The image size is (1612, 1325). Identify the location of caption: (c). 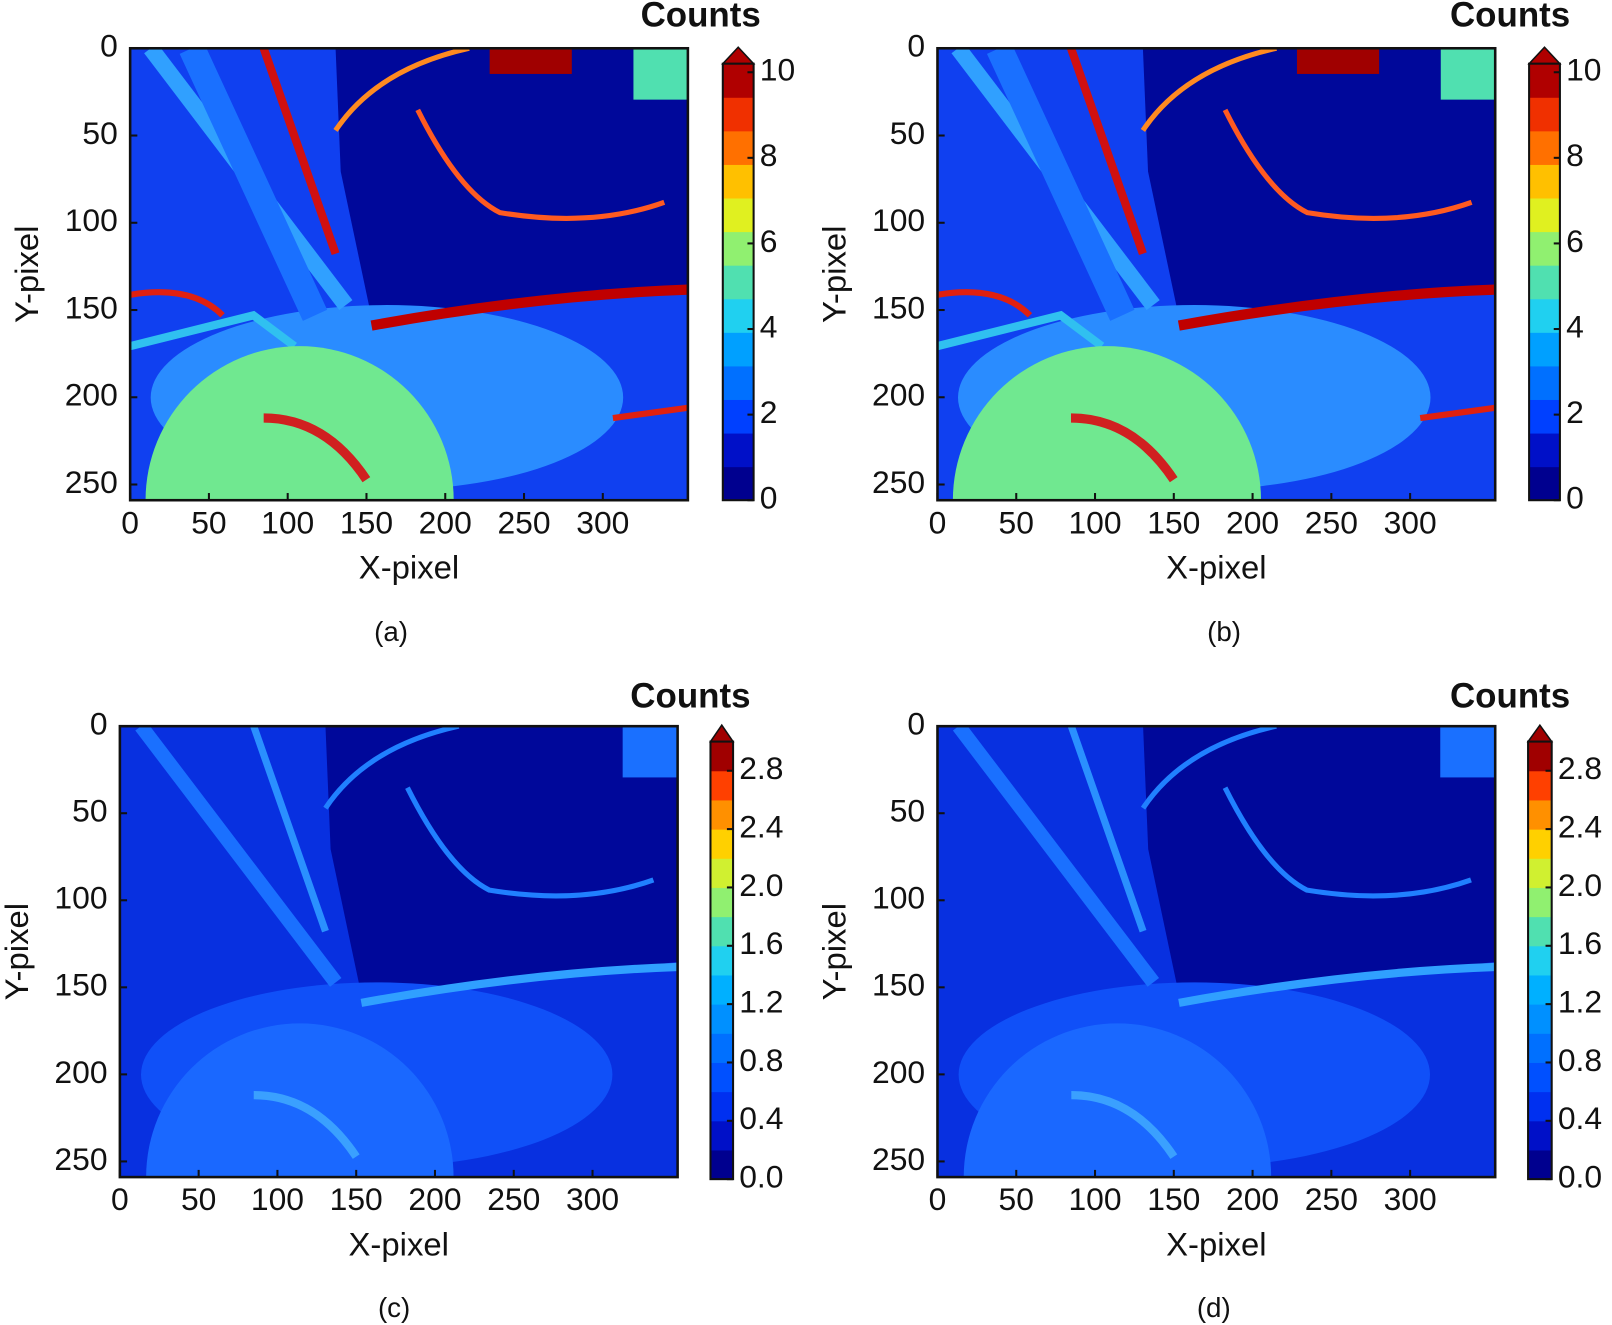
(394, 1307).